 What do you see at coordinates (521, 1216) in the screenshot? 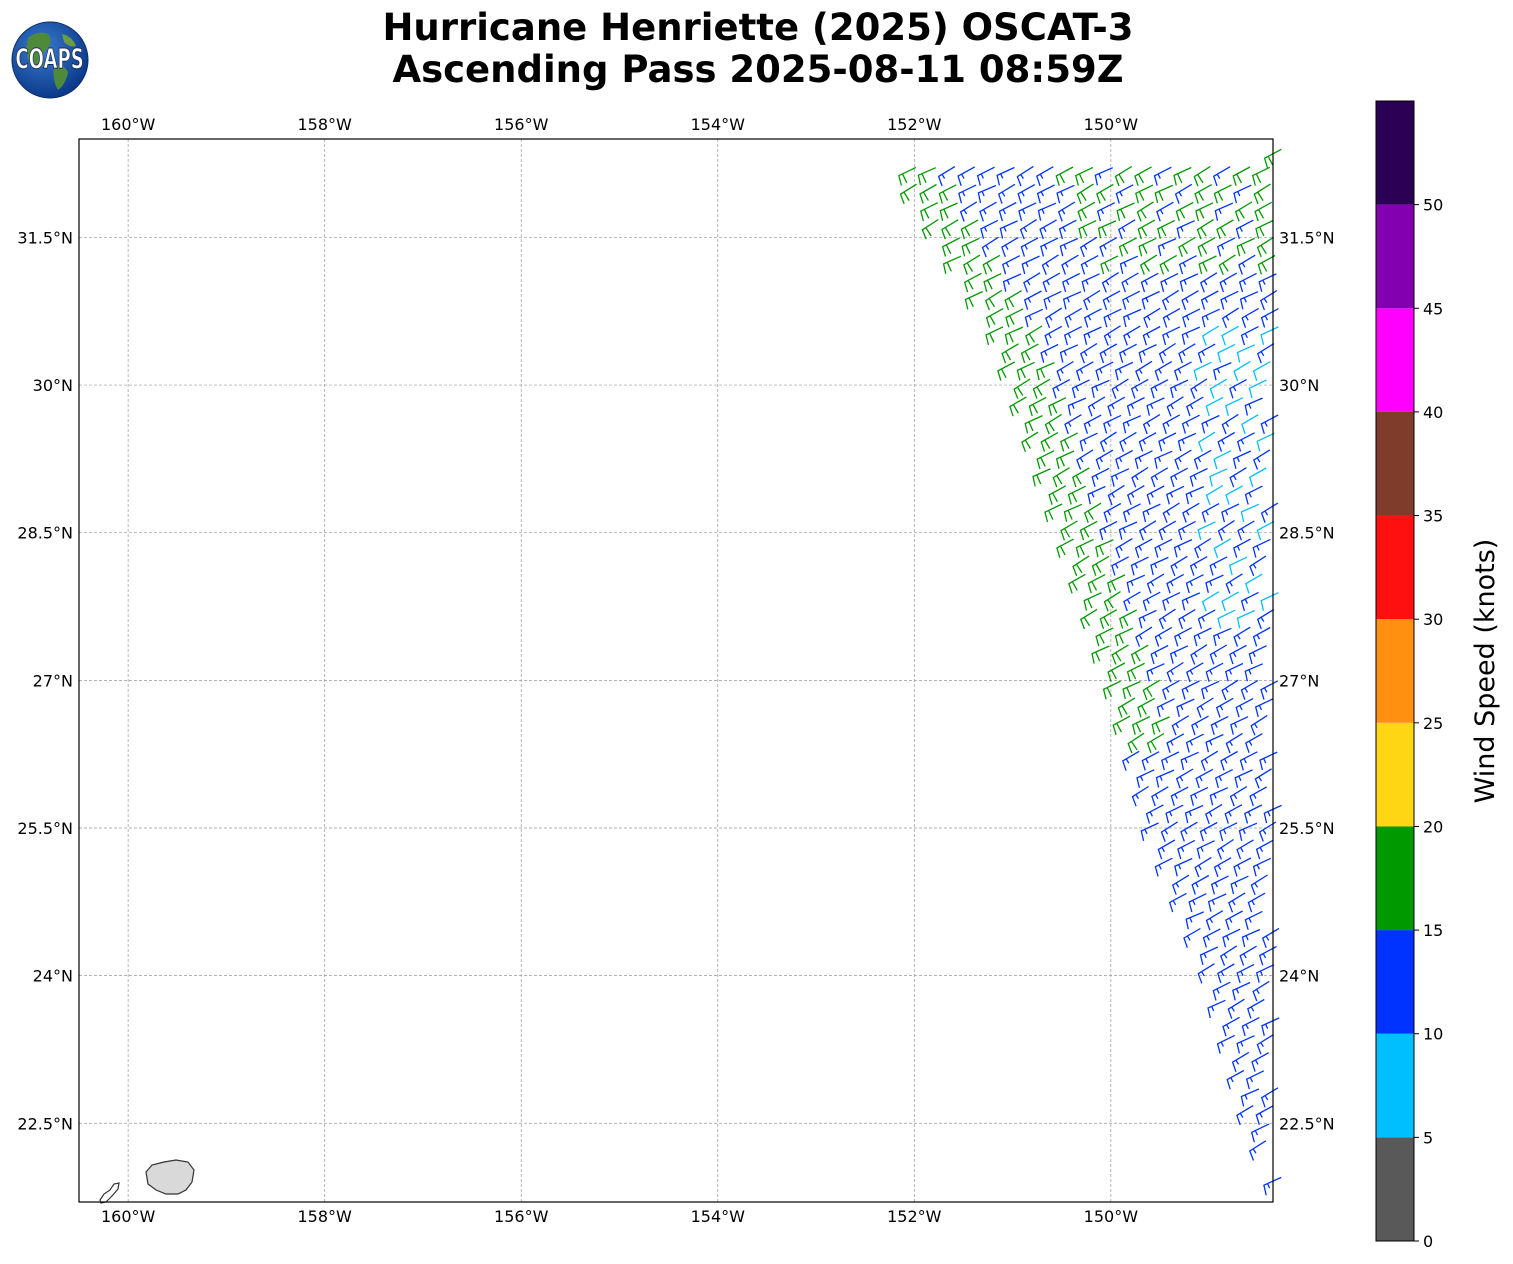
I see `lon-tick-label-bottom: 156°W` at bounding box center [521, 1216].